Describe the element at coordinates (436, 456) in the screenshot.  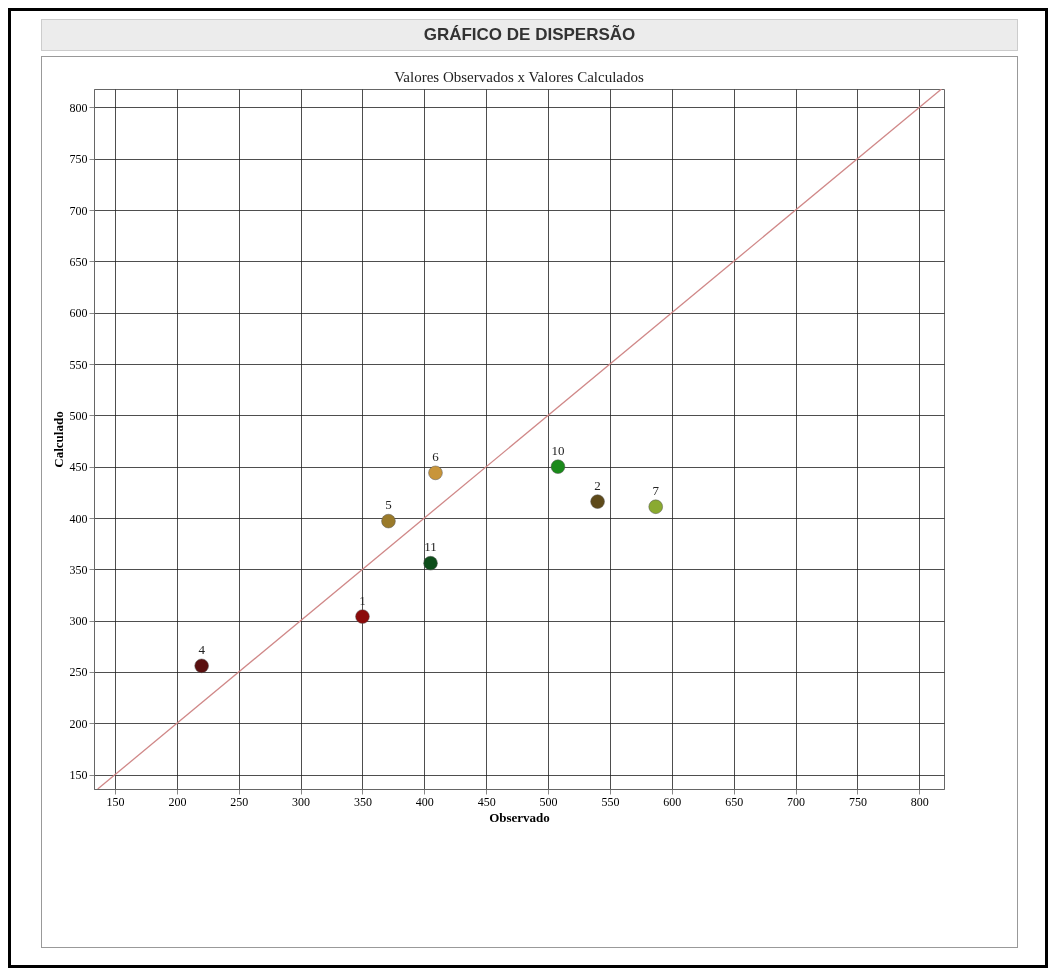
I see `annotation: 6` at that location.